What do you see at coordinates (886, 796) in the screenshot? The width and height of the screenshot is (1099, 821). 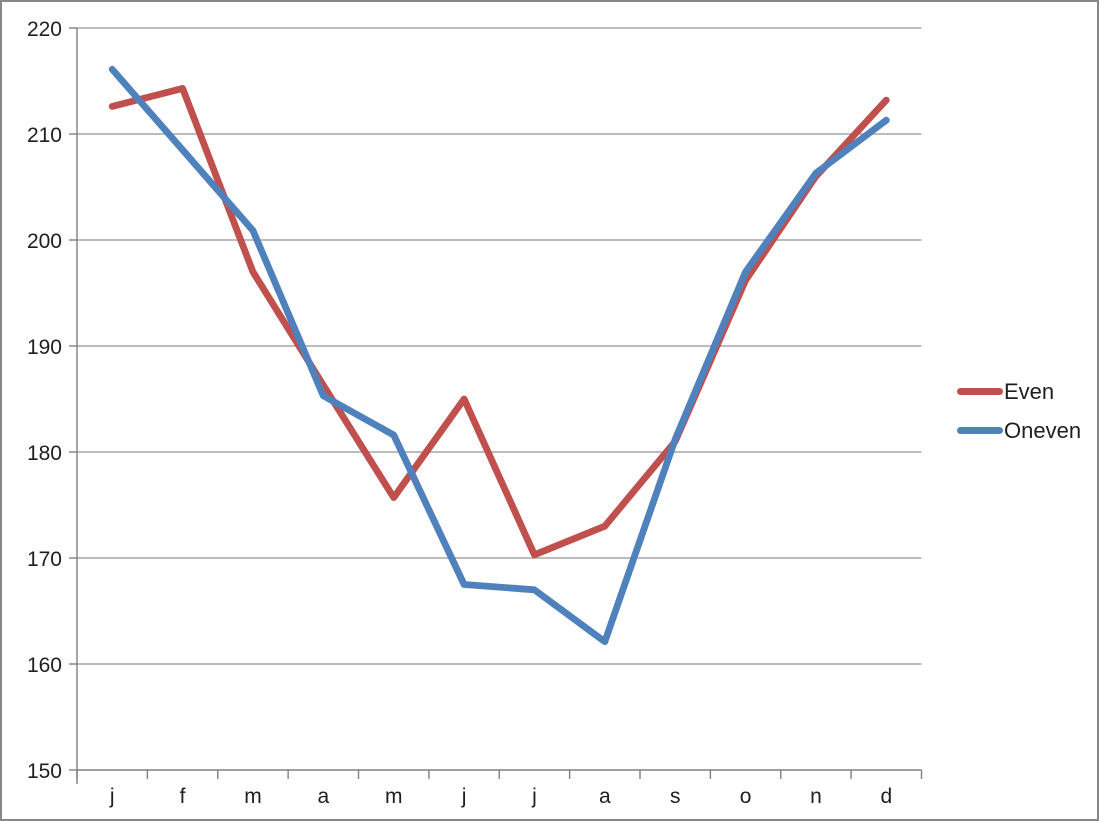 I see `x-axis-label: d` at bounding box center [886, 796].